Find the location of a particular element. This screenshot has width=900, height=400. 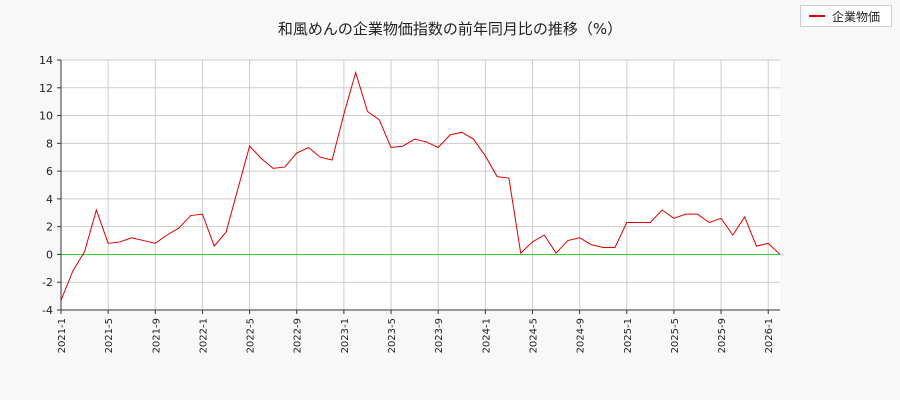

y-tick-label: 6 is located at coordinates (49, 171).